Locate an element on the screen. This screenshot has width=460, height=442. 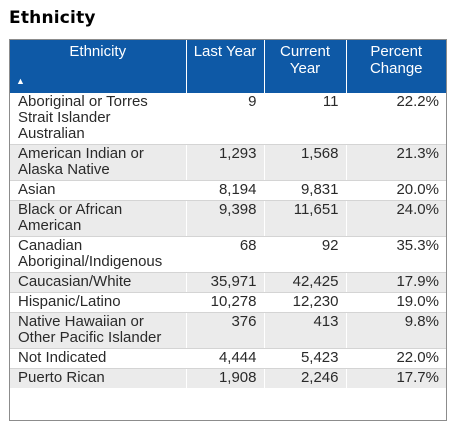
cell-last-year: 376 is located at coordinates (224, 330).